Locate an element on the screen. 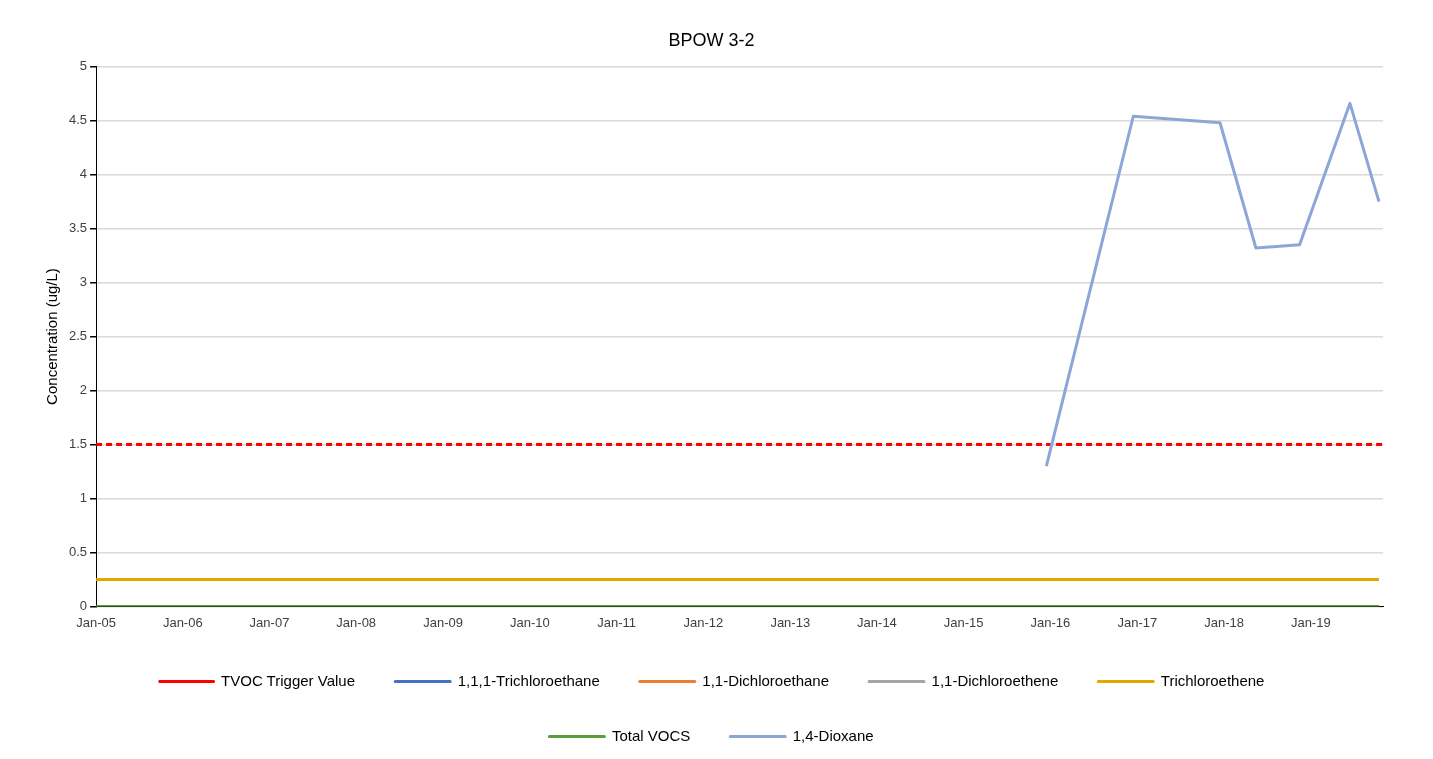 This screenshot has height=759, width=1433. legend-label: Total VOCS is located at coordinates (651, 735).